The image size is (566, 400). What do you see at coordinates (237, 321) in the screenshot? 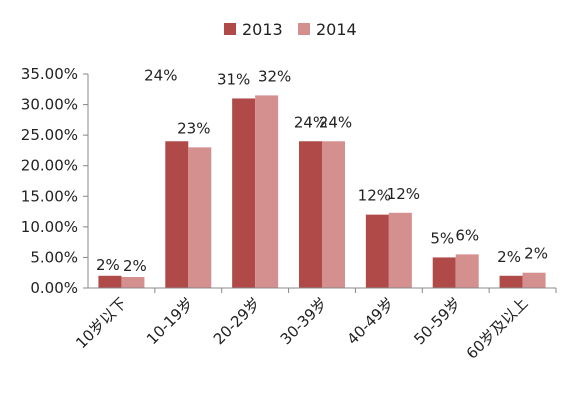
I see `x-category-label: 20-29岁` at bounding box center [237, 321].